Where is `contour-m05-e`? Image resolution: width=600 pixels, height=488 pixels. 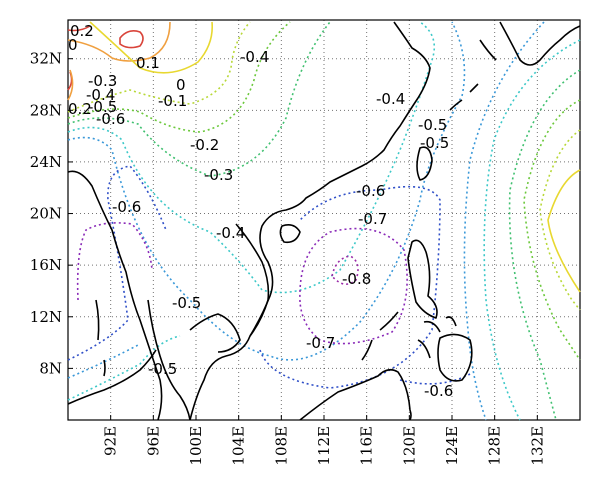 contour-m05-e is located at coordinates (504, 221).